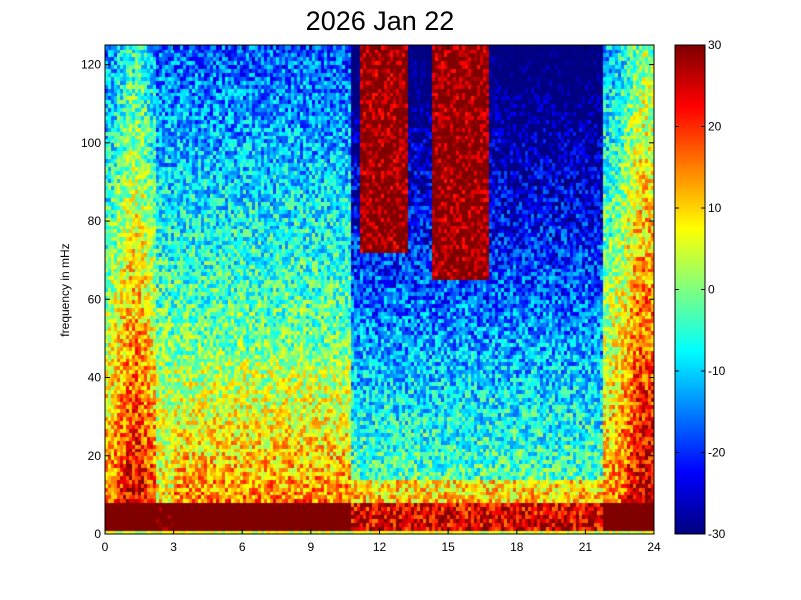 The height and width of the screenshot is (600, 801). I want to click on colorbar-ticks: 30 20 10 0 -10 -20 -30, so click(700, 289).